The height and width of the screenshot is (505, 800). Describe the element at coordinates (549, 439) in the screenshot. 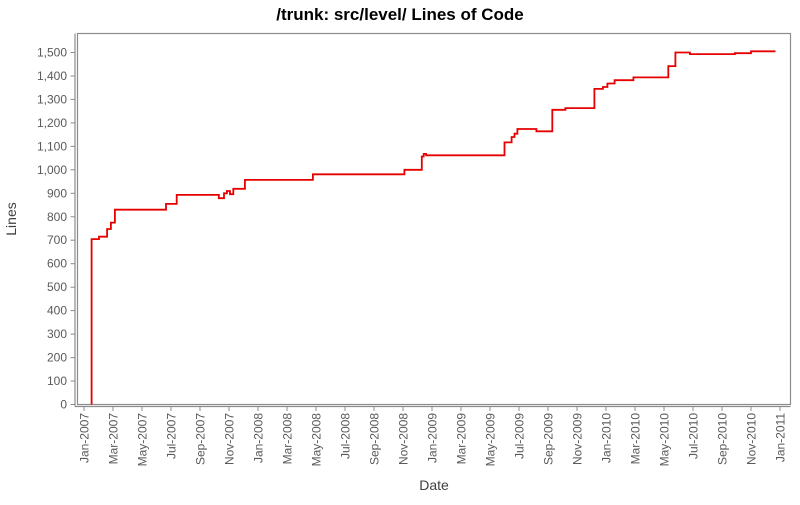

I see `x-tick-label: Sep-2009` at that location.